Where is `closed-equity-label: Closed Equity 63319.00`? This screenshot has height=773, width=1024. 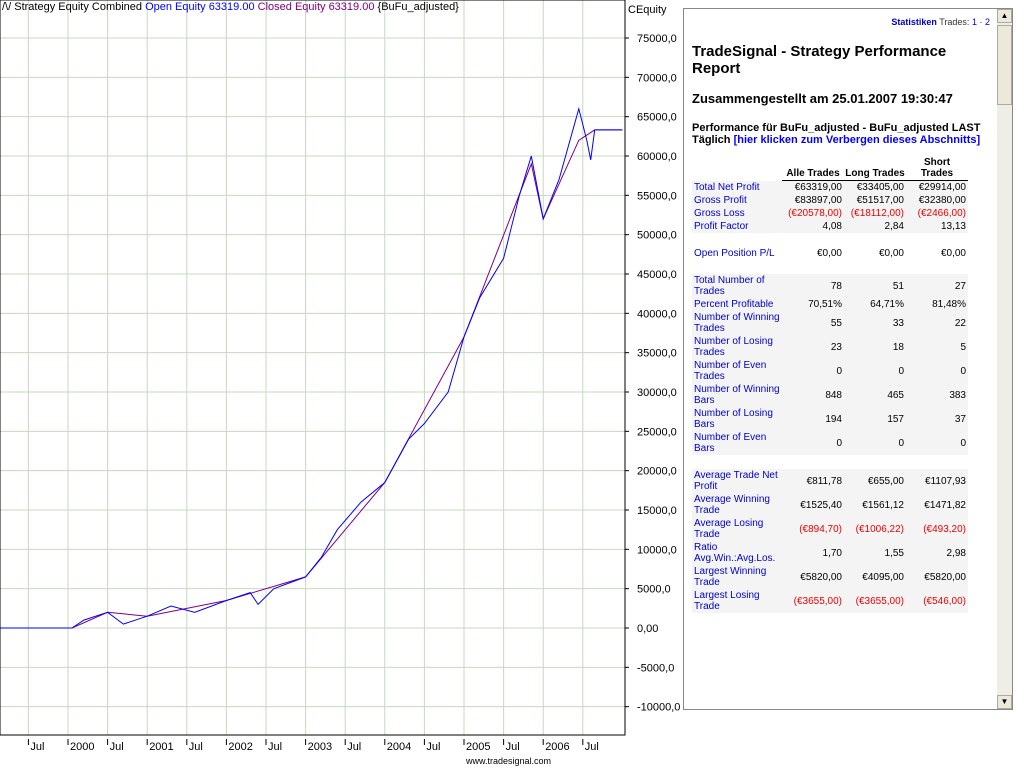 closed-equity-label: Closed Equity 63319.00 is located at coordinates (316, 7).